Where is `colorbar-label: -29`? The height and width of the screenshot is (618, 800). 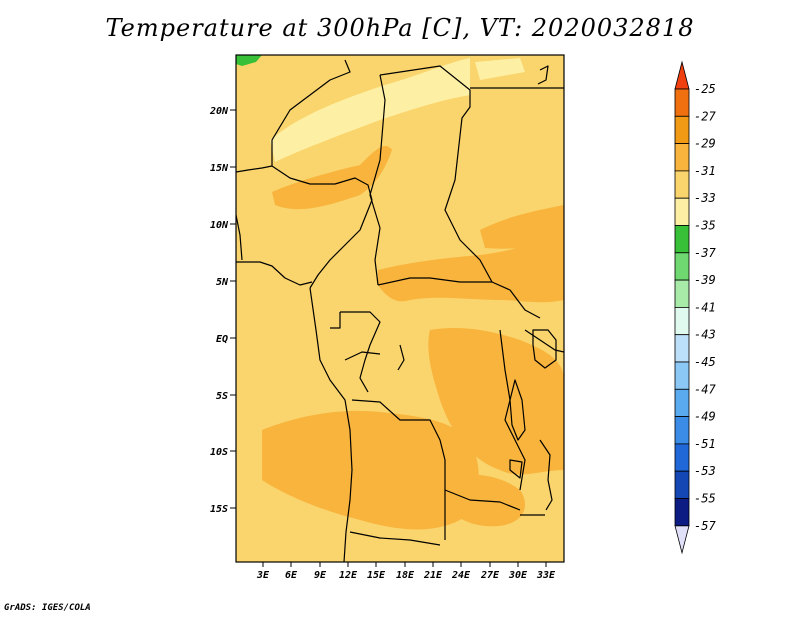 colorbar-label: -29 is located at coordinates (705, 144).